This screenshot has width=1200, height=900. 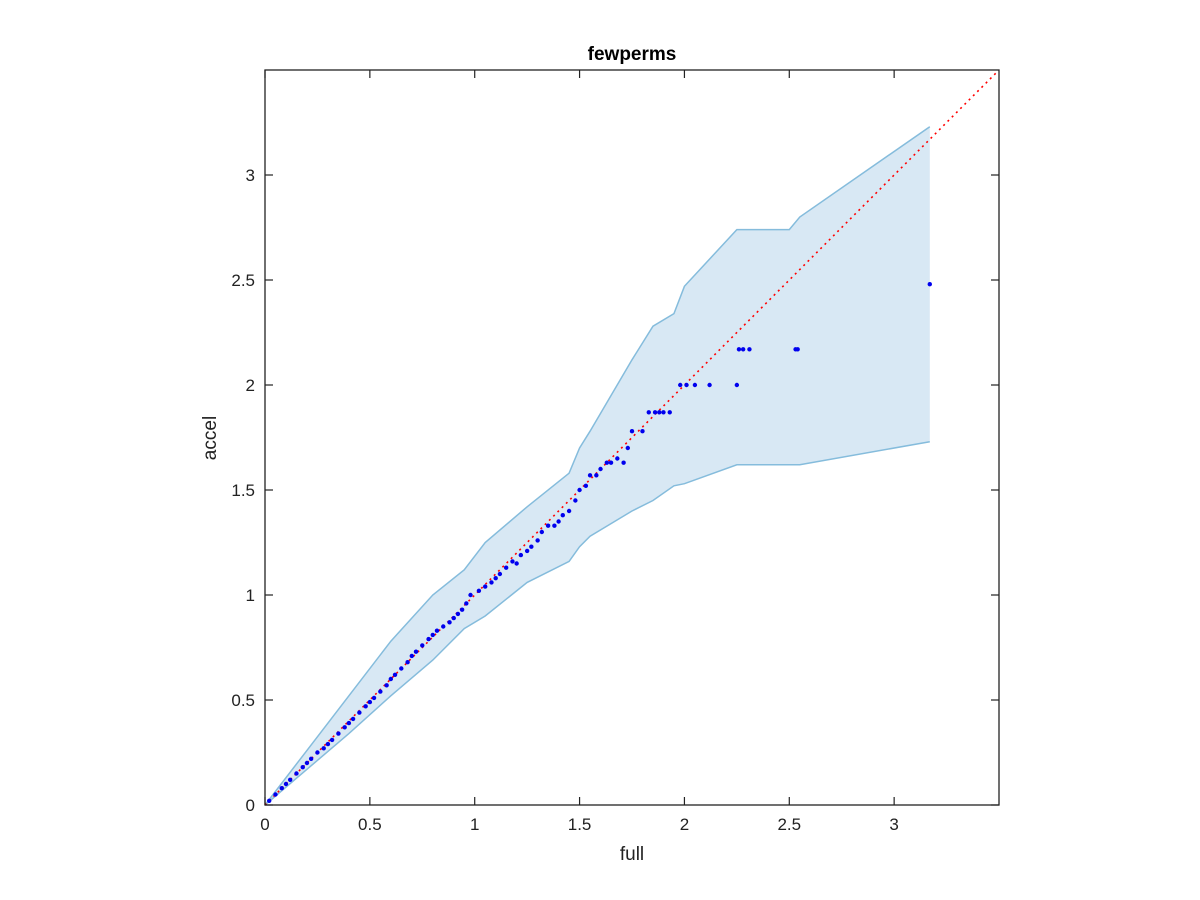 What do you see at coordinates (250, 595) in the screenshot?
I see `y-tick-label: 1` at bounding box center [250, 595].